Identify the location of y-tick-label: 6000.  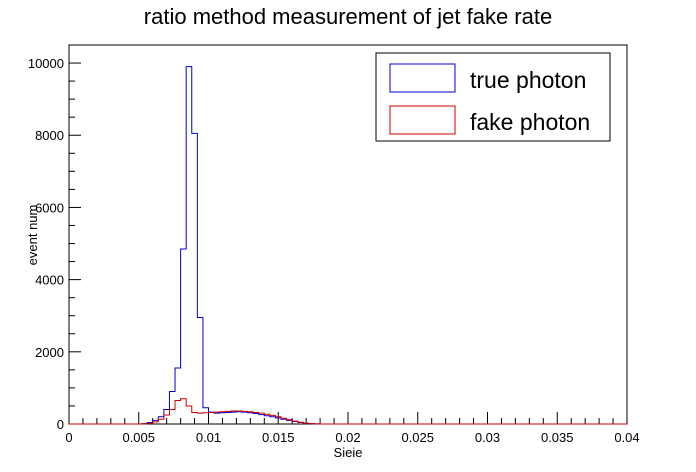
(49, 207).